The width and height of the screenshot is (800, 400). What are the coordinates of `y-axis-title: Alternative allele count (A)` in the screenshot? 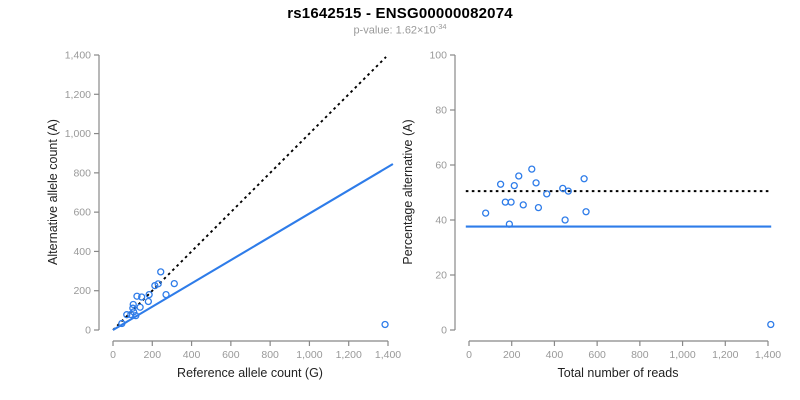 It's located at (53, 192).